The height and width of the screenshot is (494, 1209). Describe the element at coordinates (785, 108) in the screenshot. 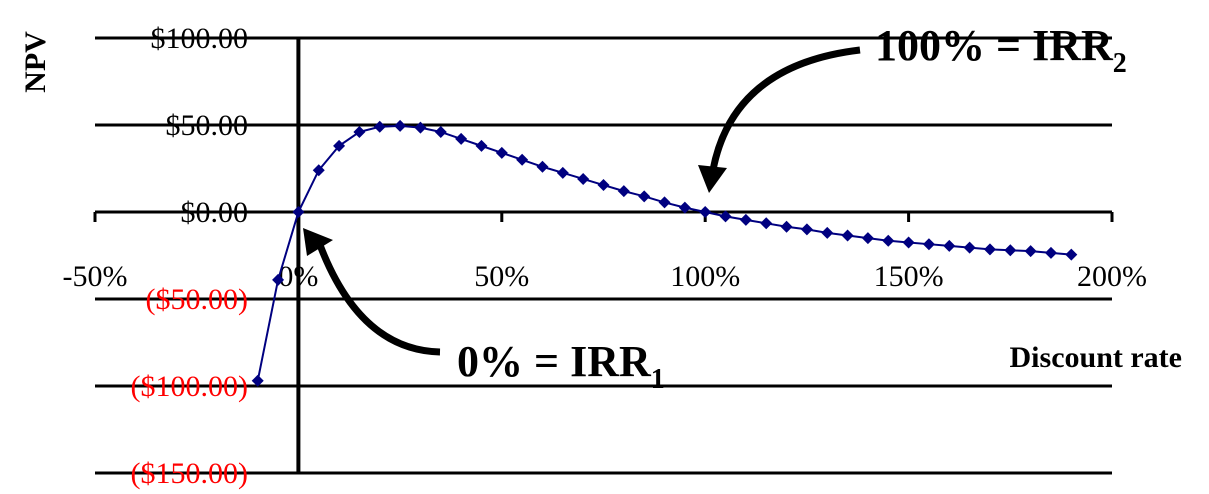

I see `annotation-irr2-arrow` at that location.